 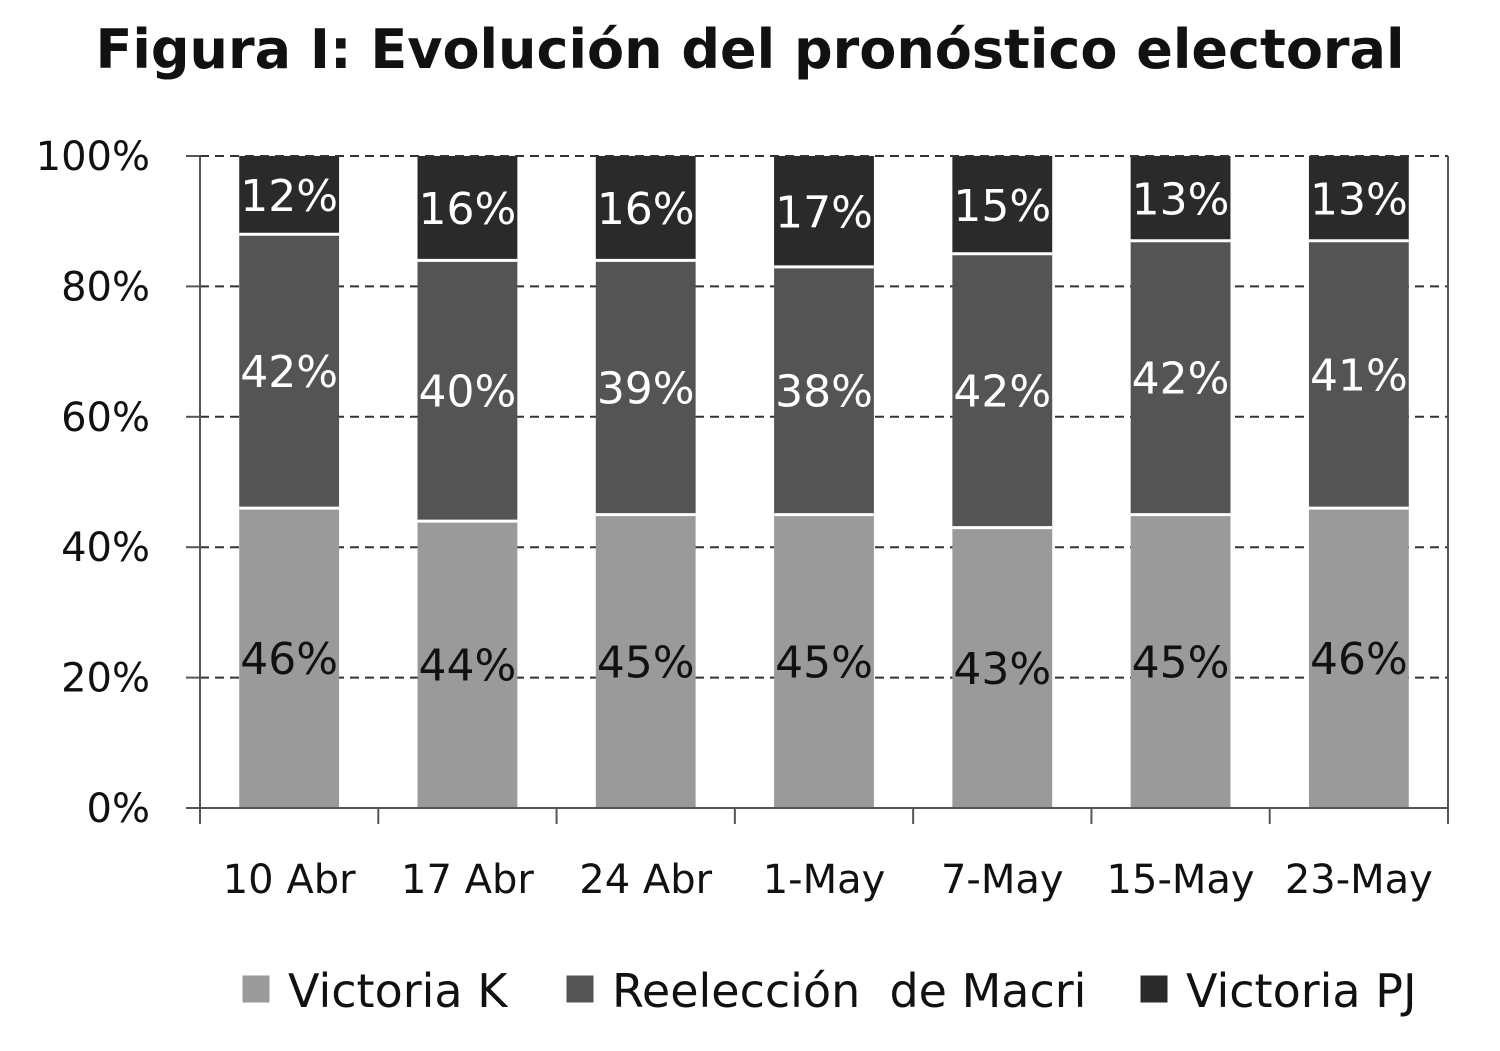 I want to click on y-tick-label: 100%, so click(x=93, y=157).